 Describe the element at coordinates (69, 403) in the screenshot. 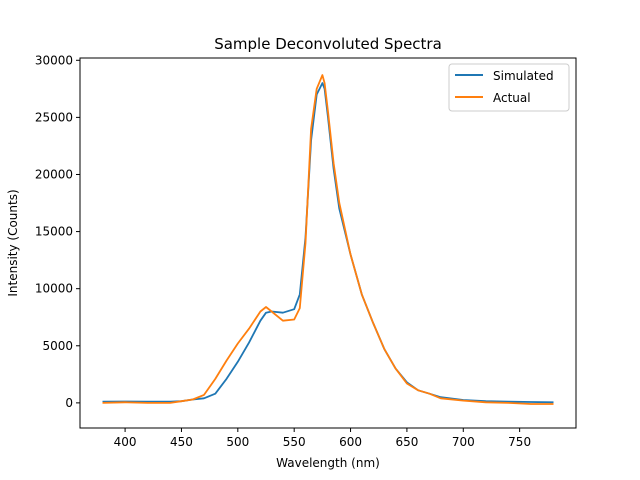

I see `y-tick-label: 0` at that location.